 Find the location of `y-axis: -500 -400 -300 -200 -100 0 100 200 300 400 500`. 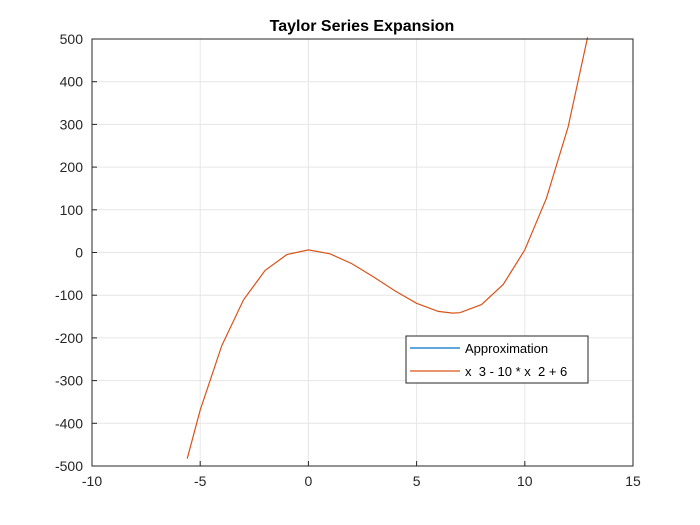

y-axis: -500 -400 -300 -200 -100 0 100 200 300 400 500 is located at coordinates (76, 252).